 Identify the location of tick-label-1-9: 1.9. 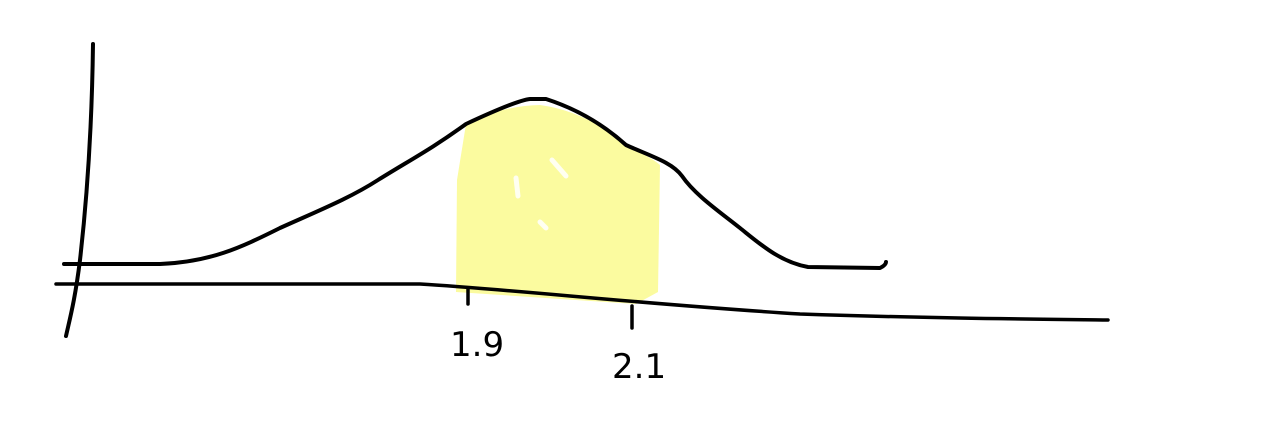
(477, 345).